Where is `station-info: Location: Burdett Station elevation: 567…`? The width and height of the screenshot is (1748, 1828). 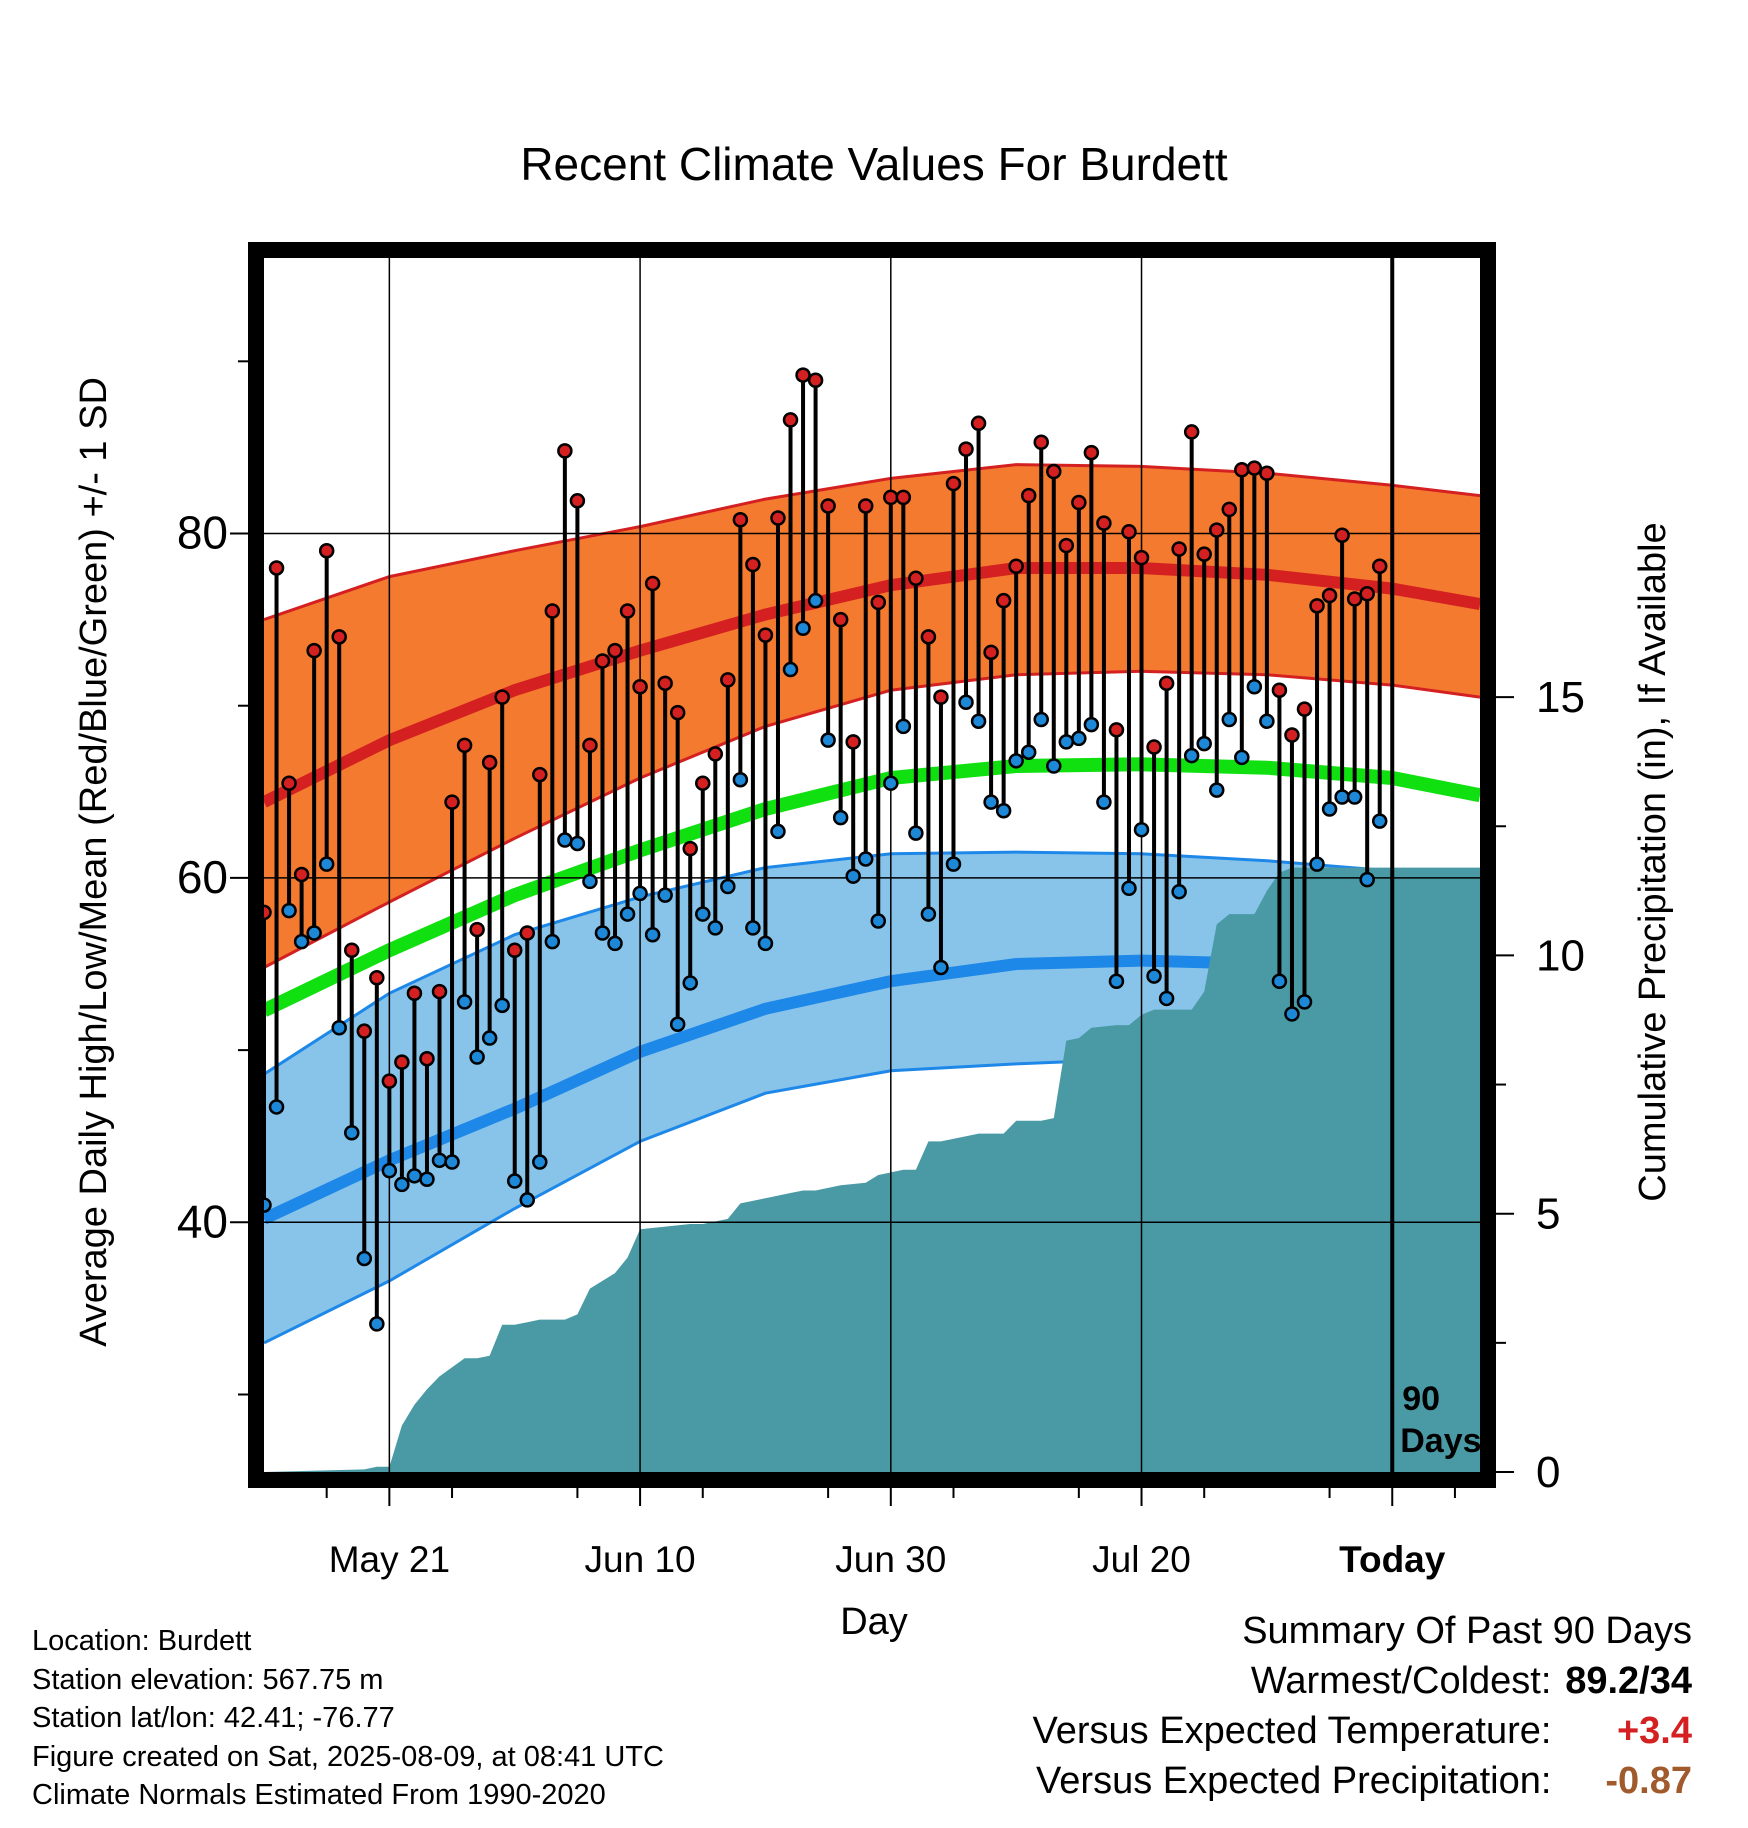 station-info: Location: Burdett Station elevation: 567… is located at coordinates (348, 1718).